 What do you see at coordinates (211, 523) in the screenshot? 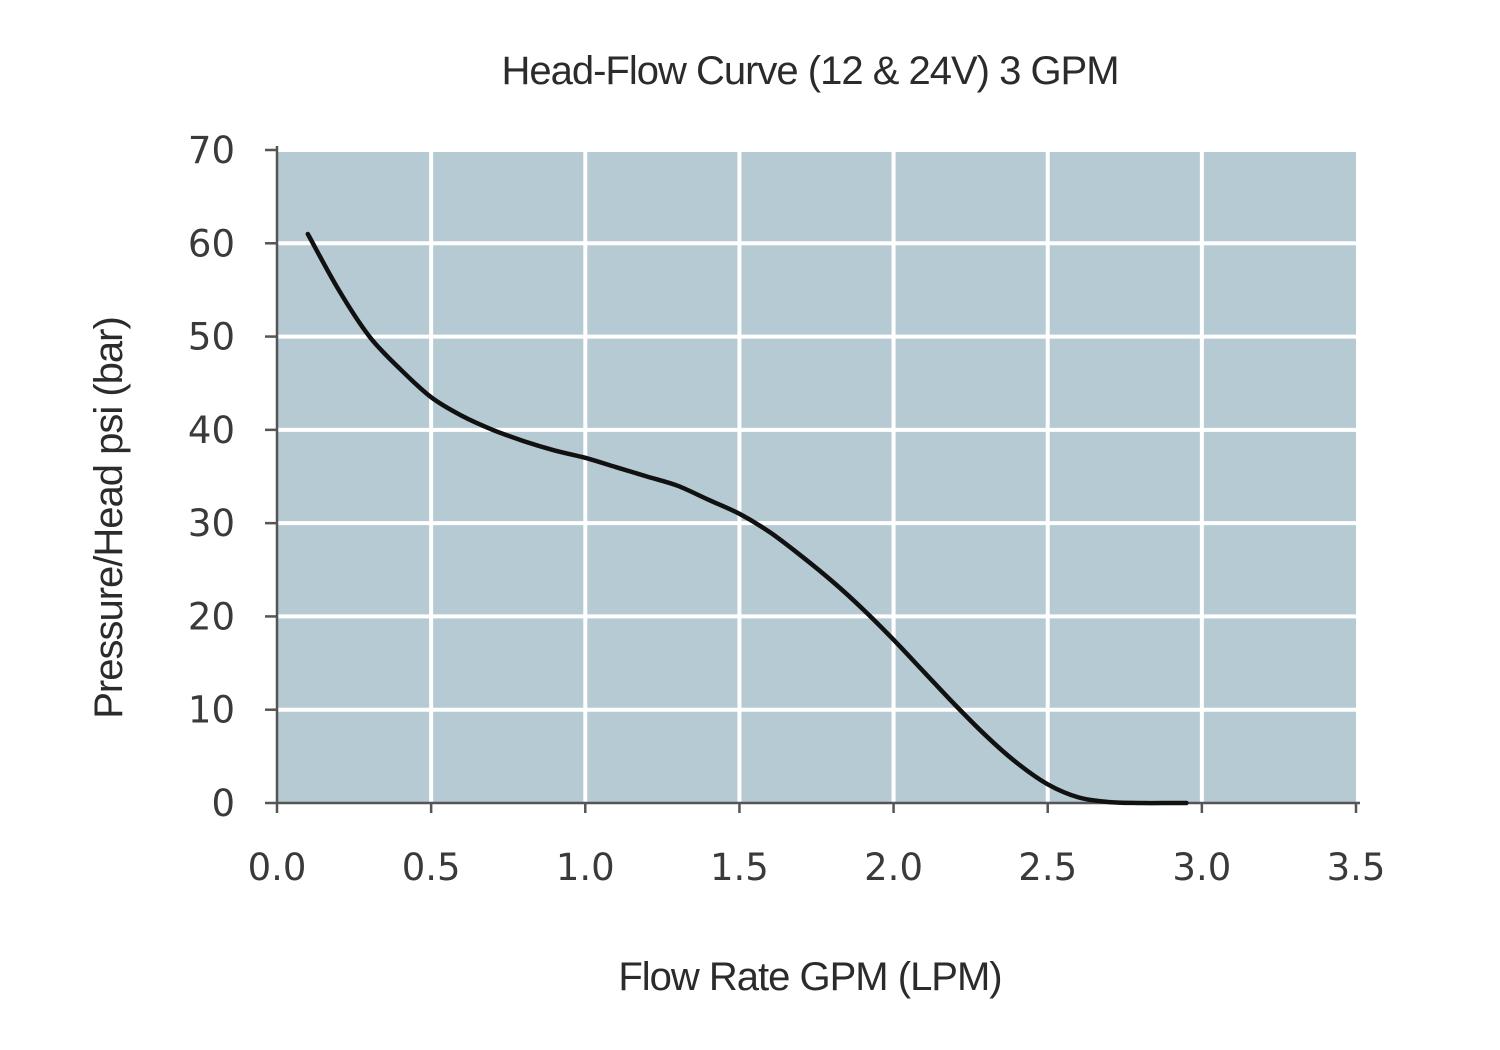
I see `y-tick-label-3: 30` at bounding box center [211, 523].